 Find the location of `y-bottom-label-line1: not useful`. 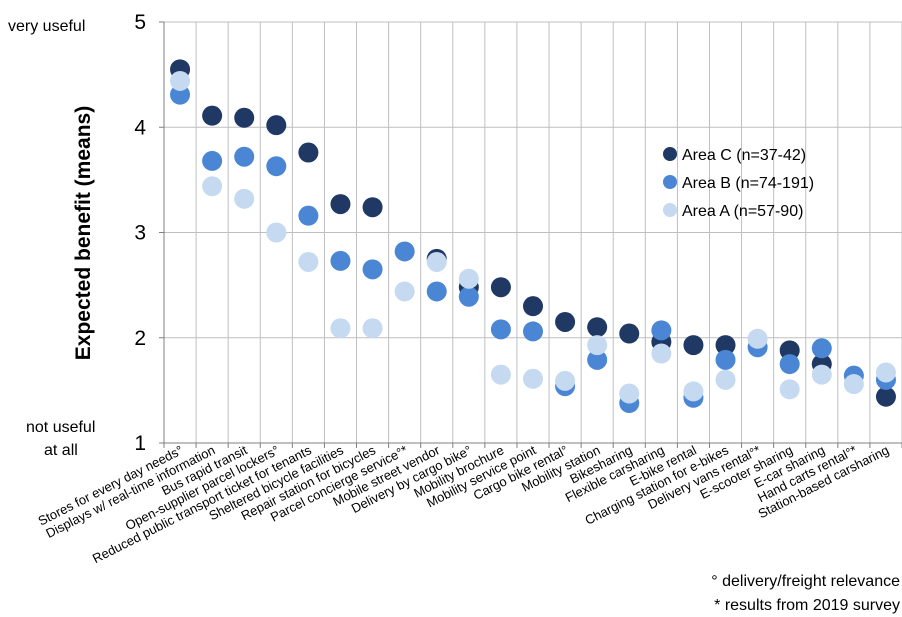

y-bottom-label-line1: not useful is located at coordinates (60, 427).